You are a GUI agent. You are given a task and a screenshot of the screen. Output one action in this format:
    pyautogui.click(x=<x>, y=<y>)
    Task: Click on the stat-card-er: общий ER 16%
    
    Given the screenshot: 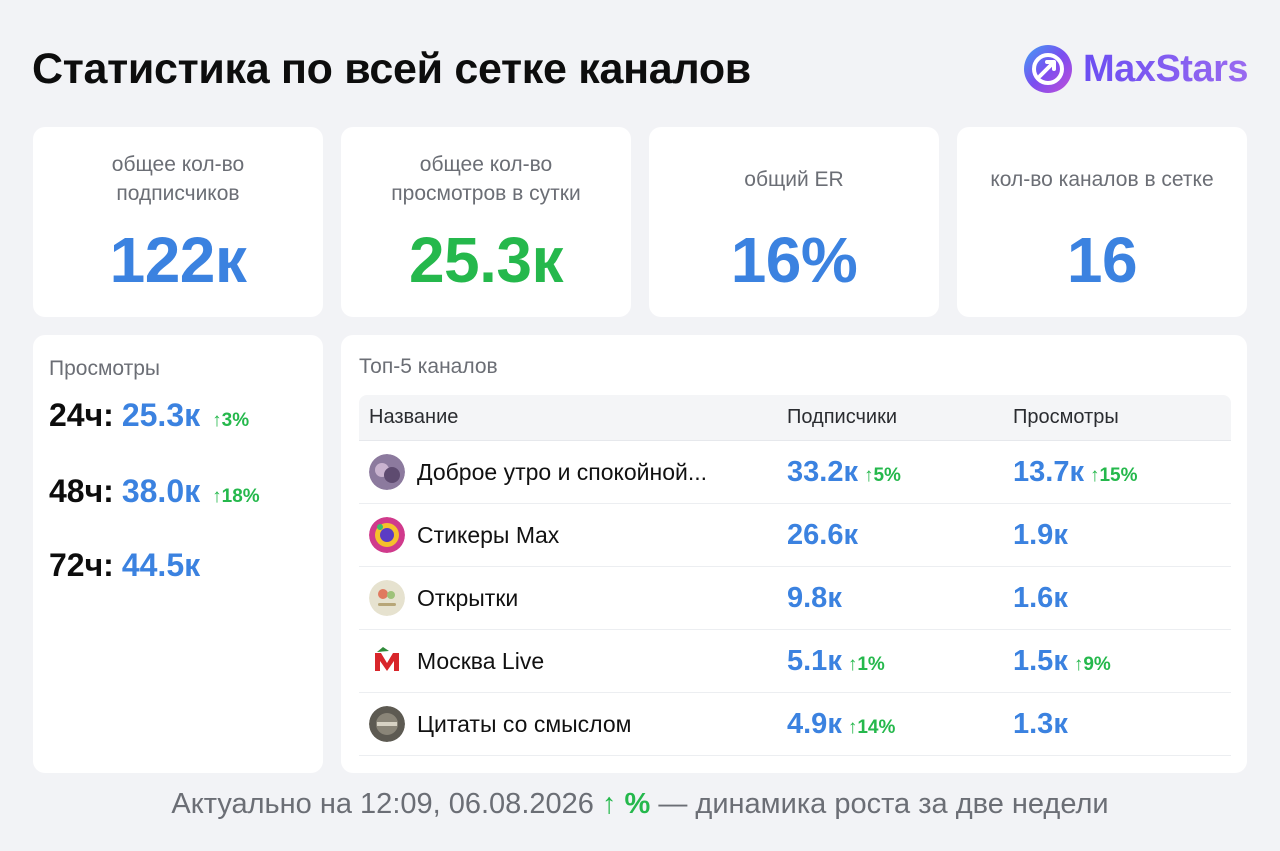 What is the action you would take?
    pyautogui.click(x=794, y=222)
    